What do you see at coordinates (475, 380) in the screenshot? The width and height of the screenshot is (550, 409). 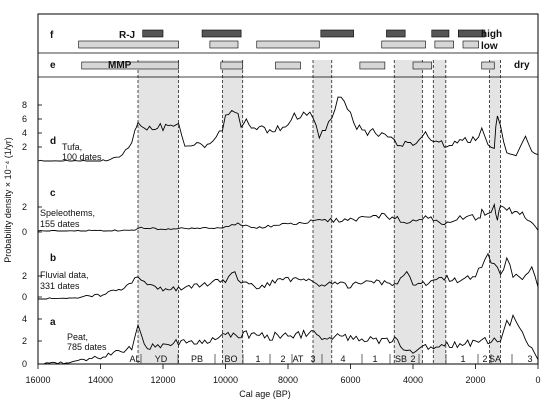 I see `x-tick-label: 2000` at bounding box center [475, 380].